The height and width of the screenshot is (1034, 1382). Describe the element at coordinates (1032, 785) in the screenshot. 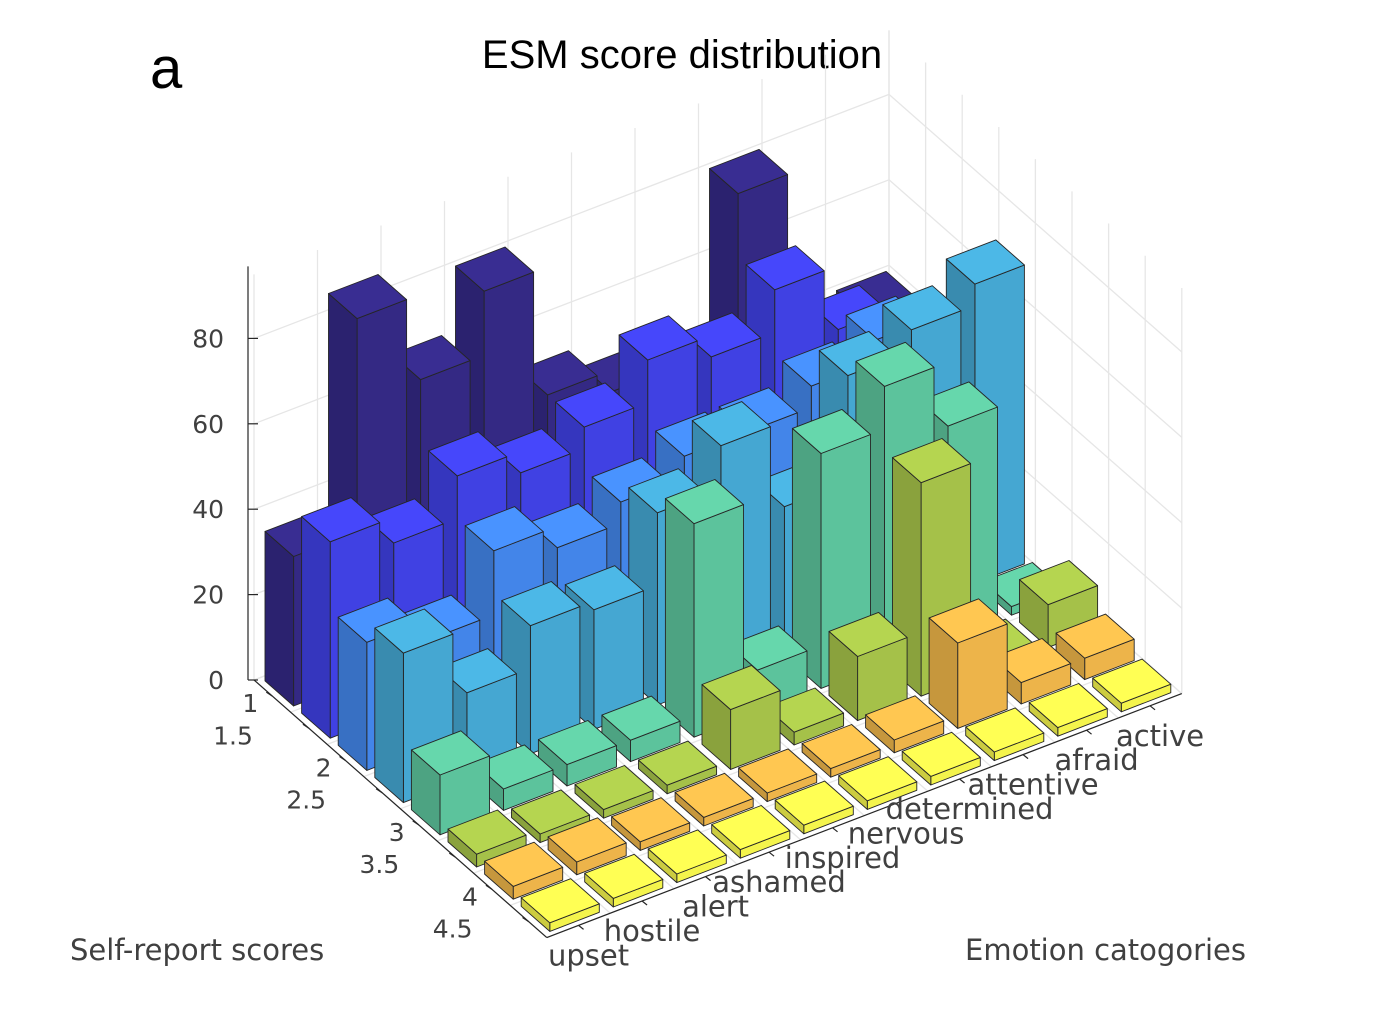

I see `x-tick-label: attentive` at that location.